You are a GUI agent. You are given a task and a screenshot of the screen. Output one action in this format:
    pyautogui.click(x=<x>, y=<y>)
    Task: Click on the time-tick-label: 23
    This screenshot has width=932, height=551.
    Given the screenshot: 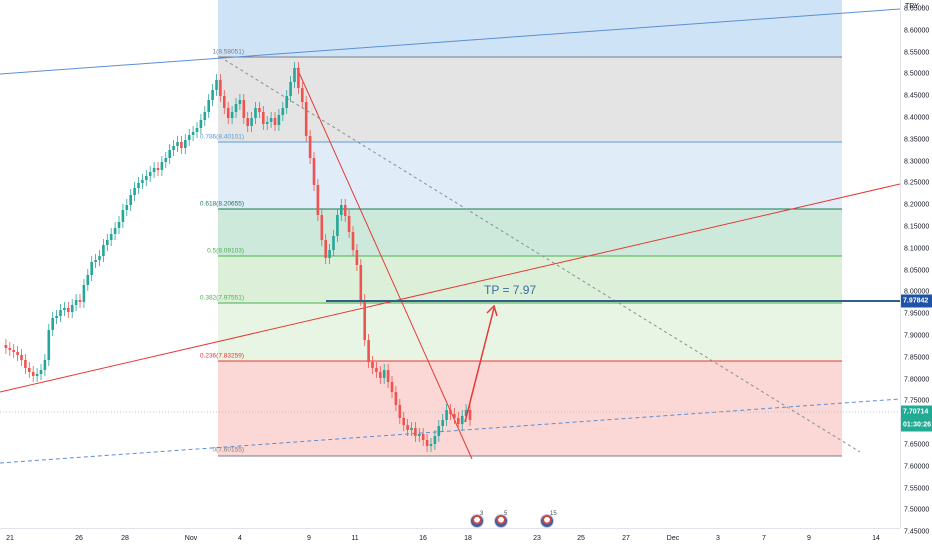 What is the action you would take?
    pyautogui.click(x=537, y=538)
    